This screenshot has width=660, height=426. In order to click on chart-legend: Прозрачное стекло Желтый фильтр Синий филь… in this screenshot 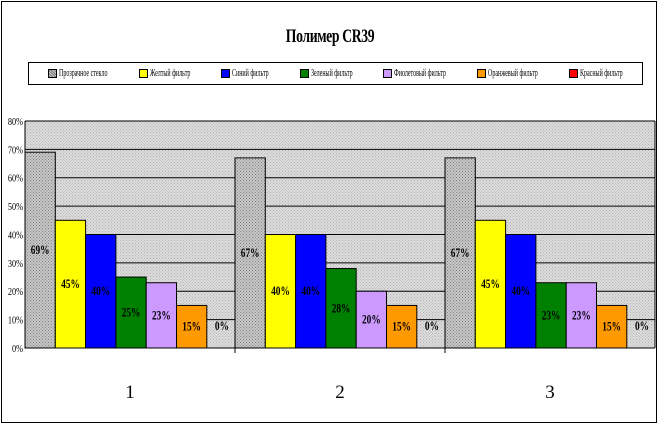, I will do `click(335, 73)`.